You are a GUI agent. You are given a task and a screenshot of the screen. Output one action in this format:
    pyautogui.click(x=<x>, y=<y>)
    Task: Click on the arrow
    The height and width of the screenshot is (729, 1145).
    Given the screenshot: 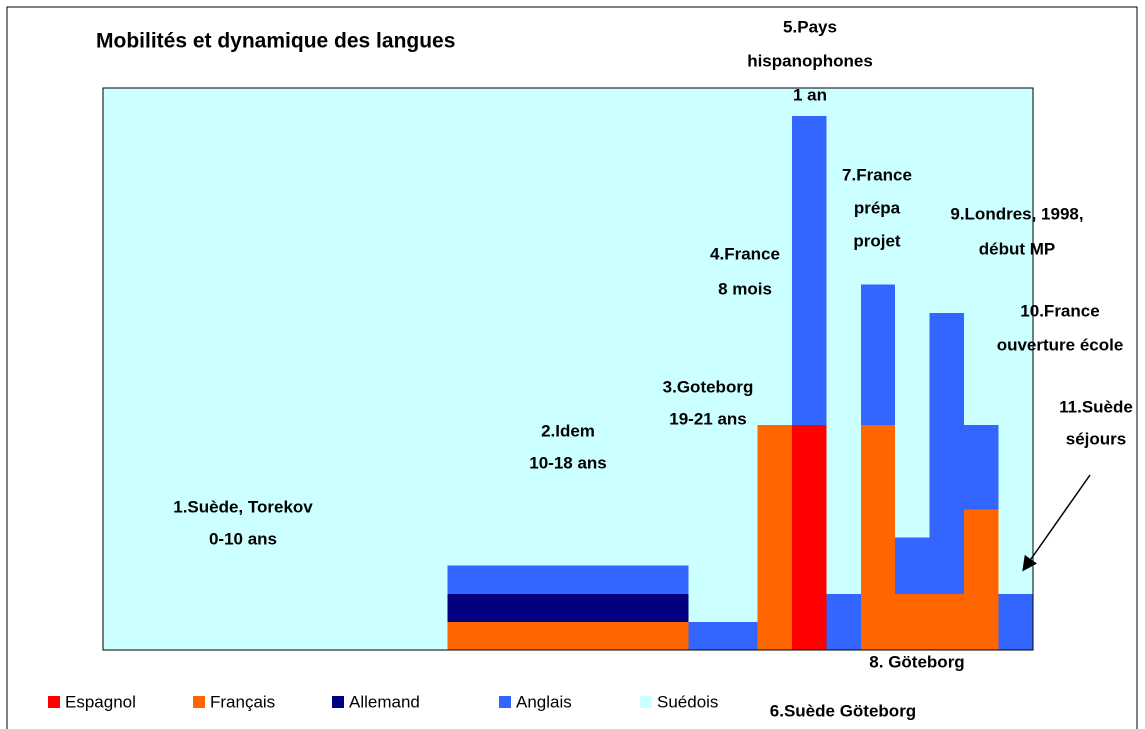 What is the action you would take?
    pyautogui.click(x=1056, y=523)
    